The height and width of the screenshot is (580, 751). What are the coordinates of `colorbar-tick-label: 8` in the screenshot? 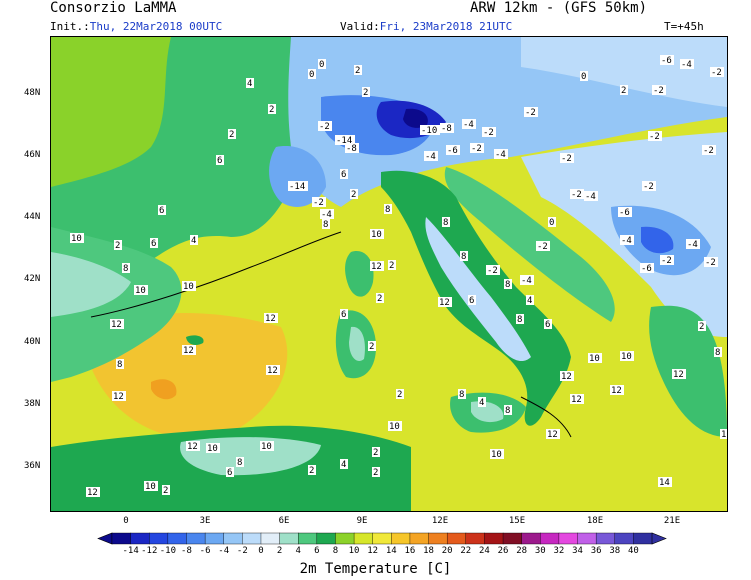 It's located at (335, 551).